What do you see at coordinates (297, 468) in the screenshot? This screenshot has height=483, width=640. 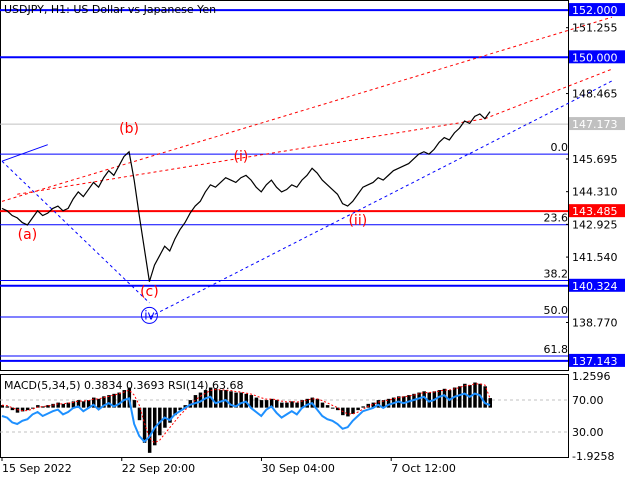 I see `x-tick-label: 30 Sep 04:00` at bounding box center [297, 468].